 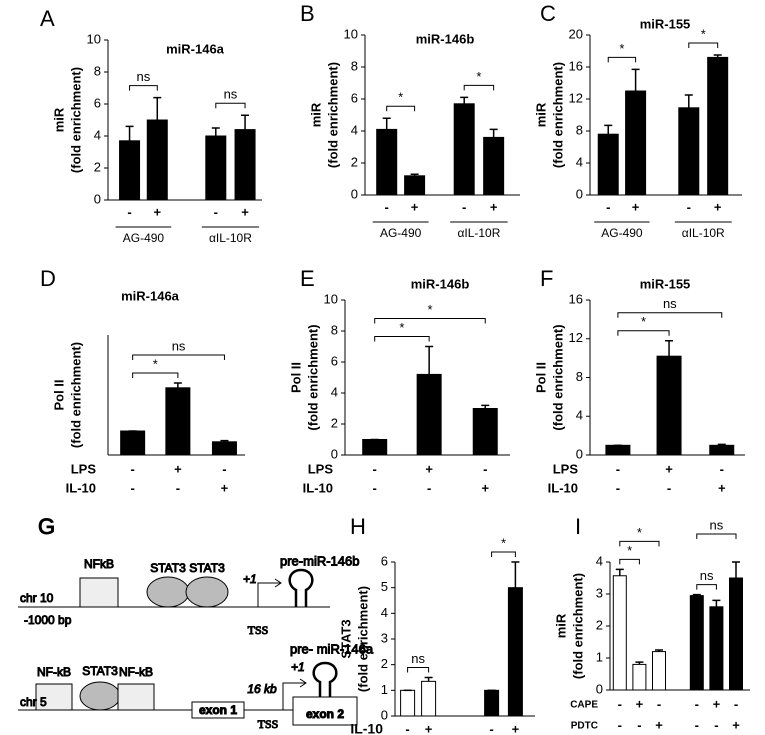 What do you see at coordinates (354, 97) in the screenshot?
I see `y-tick-label: 6` at bounding box center [354, 97].